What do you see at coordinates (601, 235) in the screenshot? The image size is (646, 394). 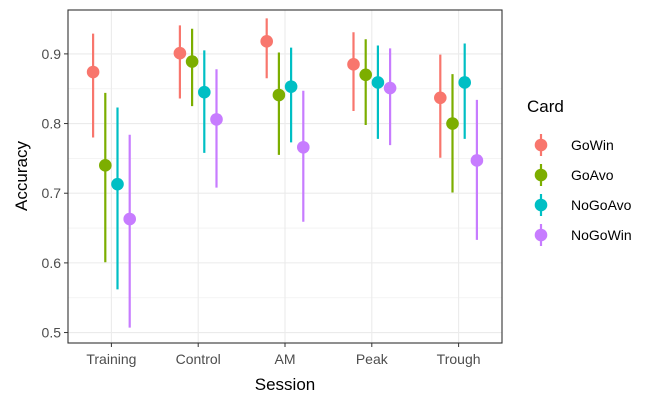 I see `legend-label: NoGoWin` at bounding box center [601, 235].